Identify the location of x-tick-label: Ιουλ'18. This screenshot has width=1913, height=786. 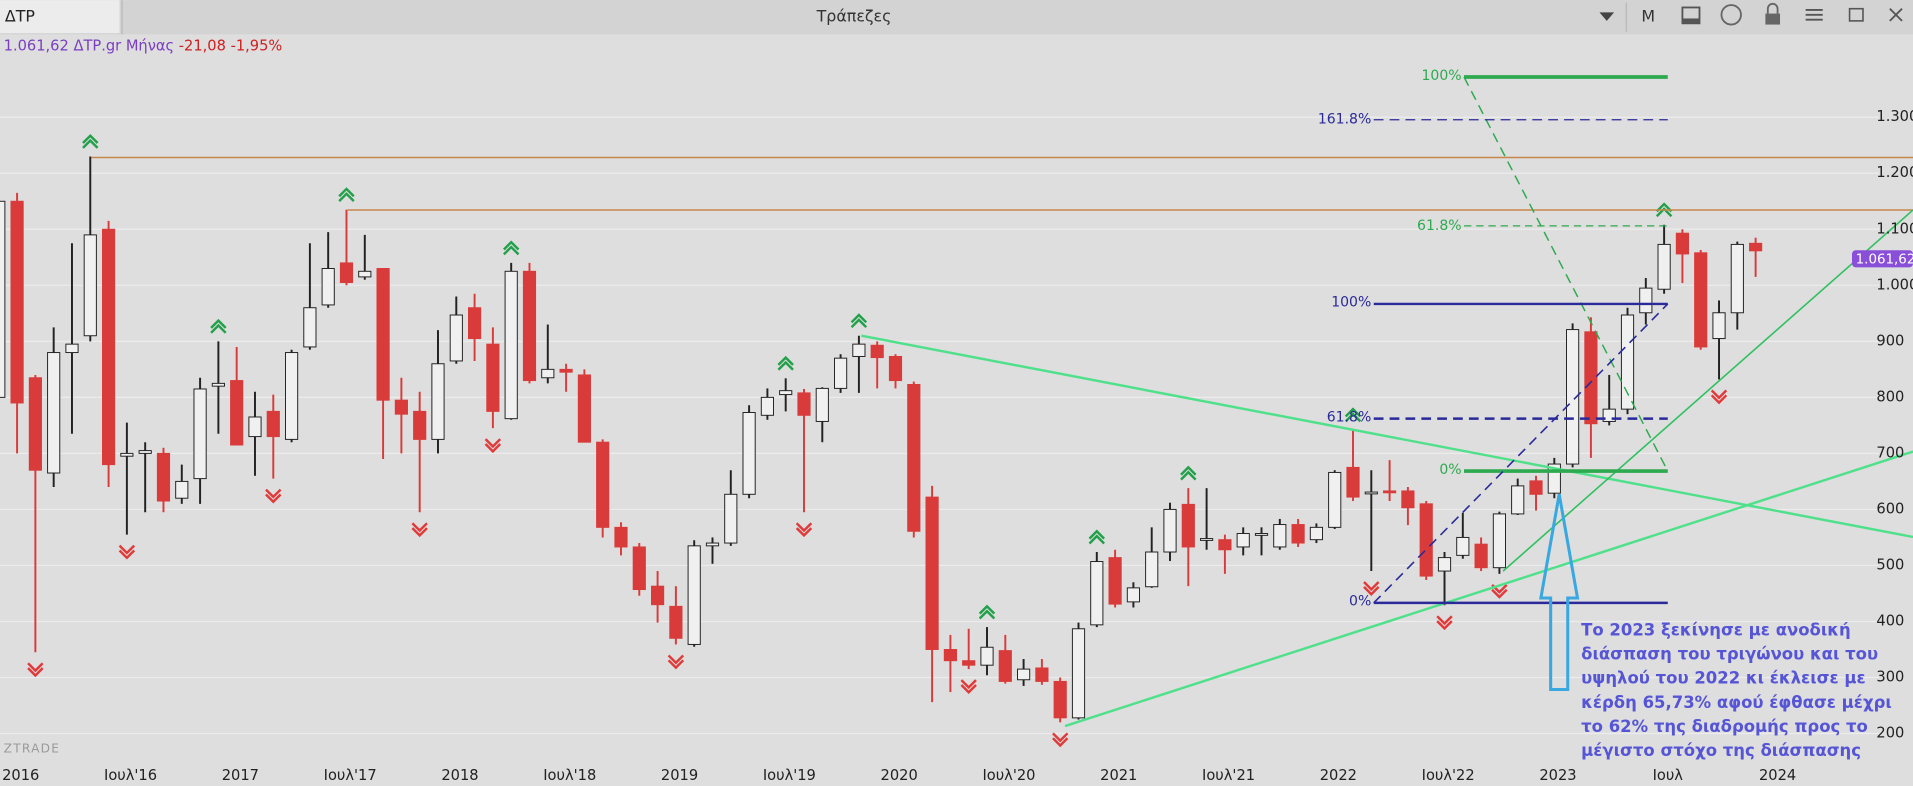
(569, 775).